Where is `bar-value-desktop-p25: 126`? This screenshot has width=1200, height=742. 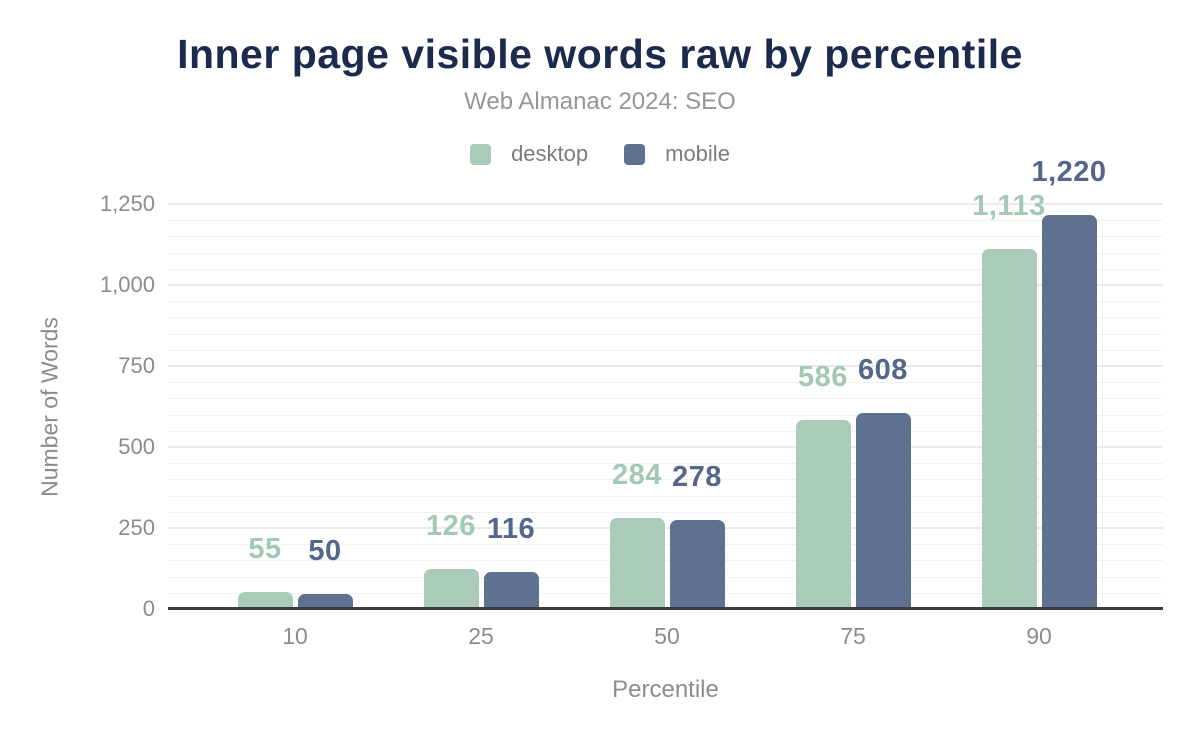 bar-value-desktop-p25: 126 is located at coordinates (451, 526).